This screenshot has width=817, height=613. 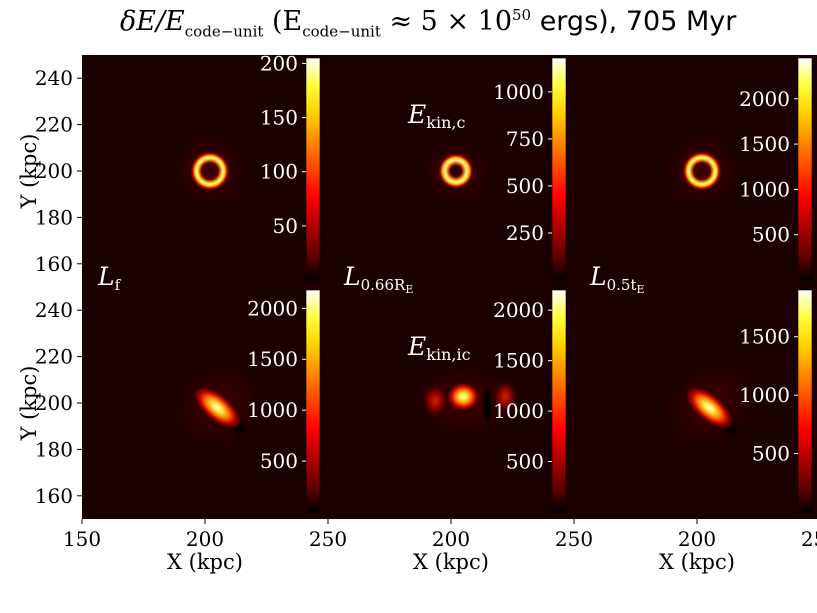 What do you see at coordinates (446, 21) in the screenshot?
I see `title-approx: ≈ 5 × 10` at bounding box center [446, 21].